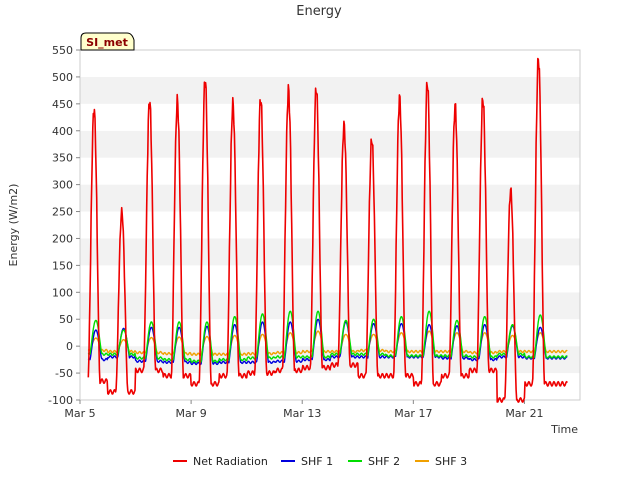 This screenshot has height=480, width=640. What do you see at coordinates (302, 413) in the screenshot?
I see `x-tick-label: Mar 13` at bounding box center [302, 413].